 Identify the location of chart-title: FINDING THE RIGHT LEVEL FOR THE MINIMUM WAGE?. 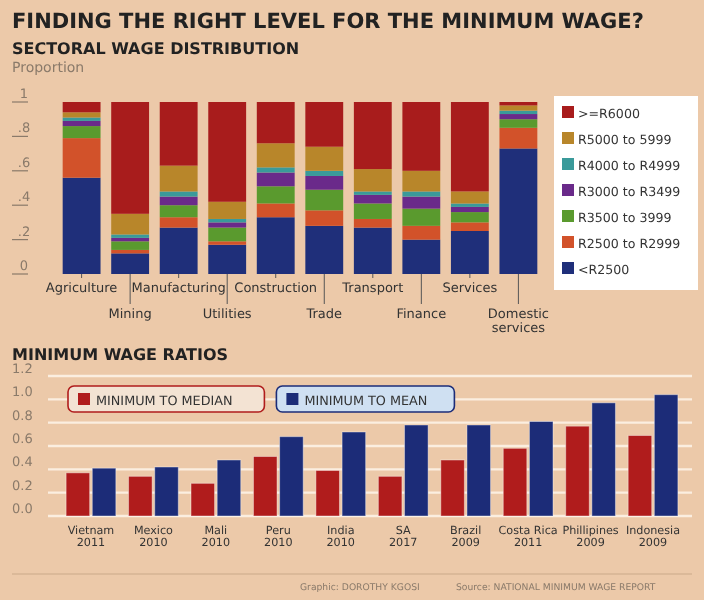
(328, 22).